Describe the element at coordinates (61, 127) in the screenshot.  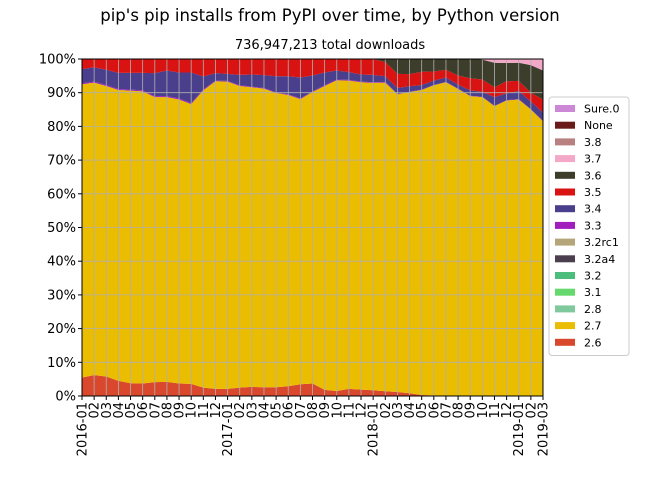
I see `y-tick-label: 80%` at that location.